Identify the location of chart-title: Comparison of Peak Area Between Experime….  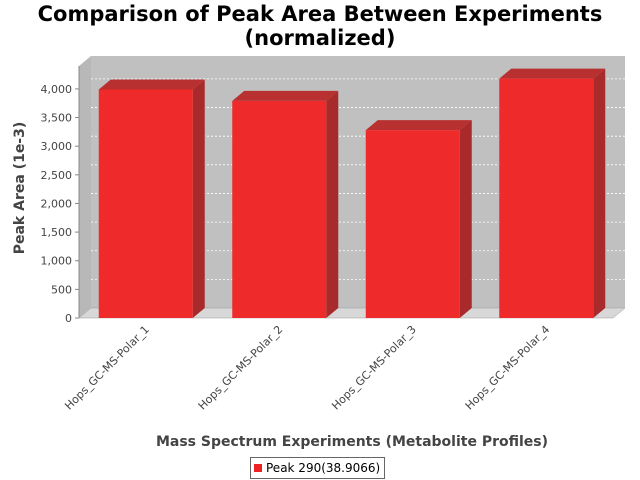
(320, 26).